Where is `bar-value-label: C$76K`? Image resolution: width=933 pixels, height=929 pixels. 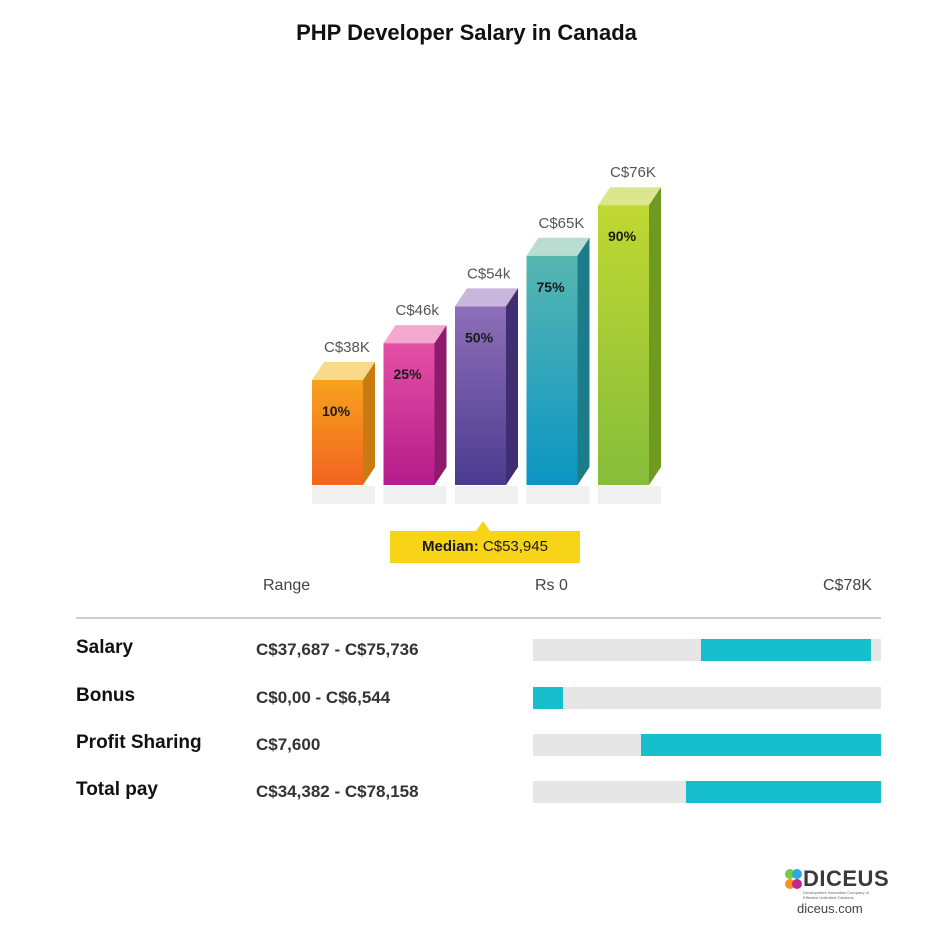
bar-value-label: C$76K is located at coordinates (633, 172).